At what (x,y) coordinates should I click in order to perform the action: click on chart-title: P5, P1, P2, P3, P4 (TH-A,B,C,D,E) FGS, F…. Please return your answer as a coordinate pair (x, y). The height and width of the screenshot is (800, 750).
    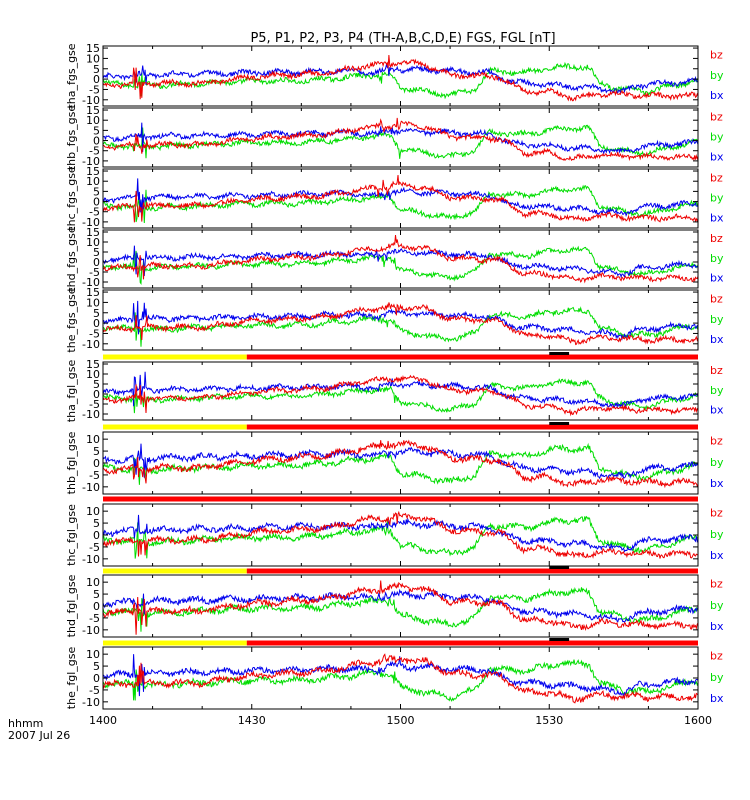
    Looking at the image, I should click on (402, 38).